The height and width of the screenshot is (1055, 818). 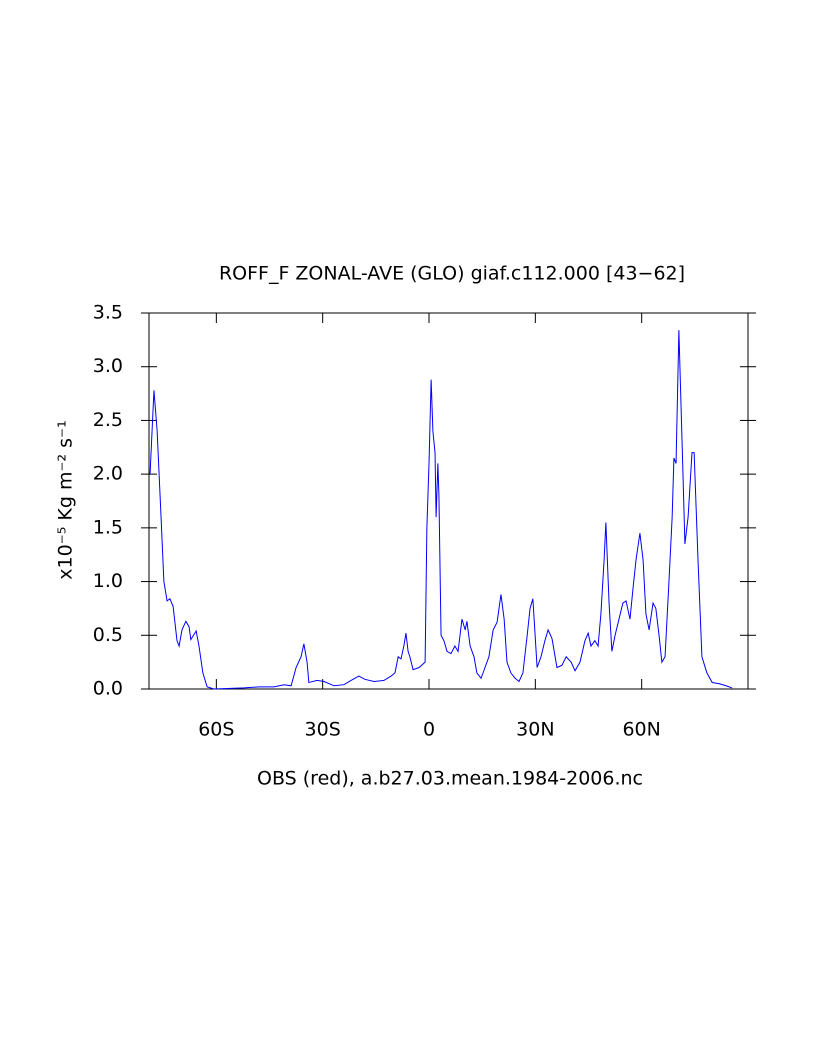 What do you see at coordinates (108, 420) in the screenshot?
I see `y-tick-label: 2.5` at bounding box center [108, 420].